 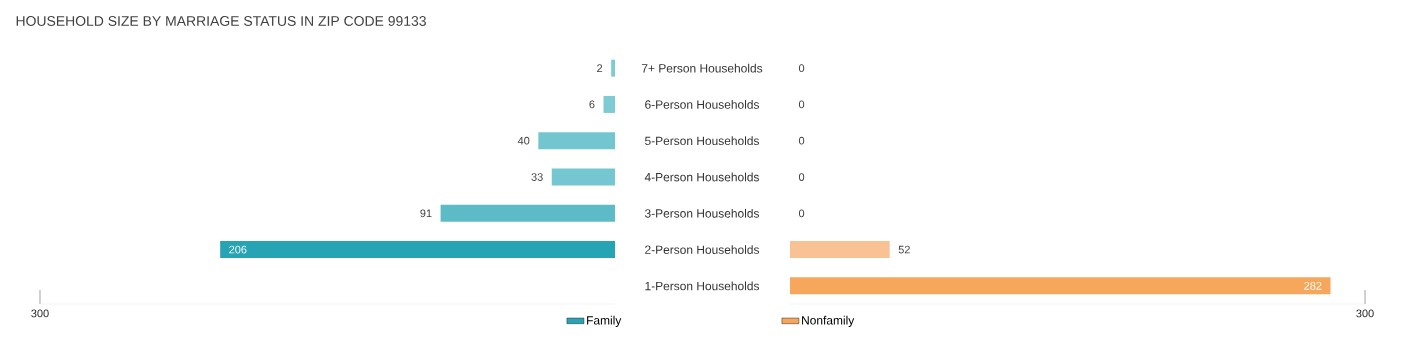 I want to click on data-label: 6, so click(x=592, y=104).